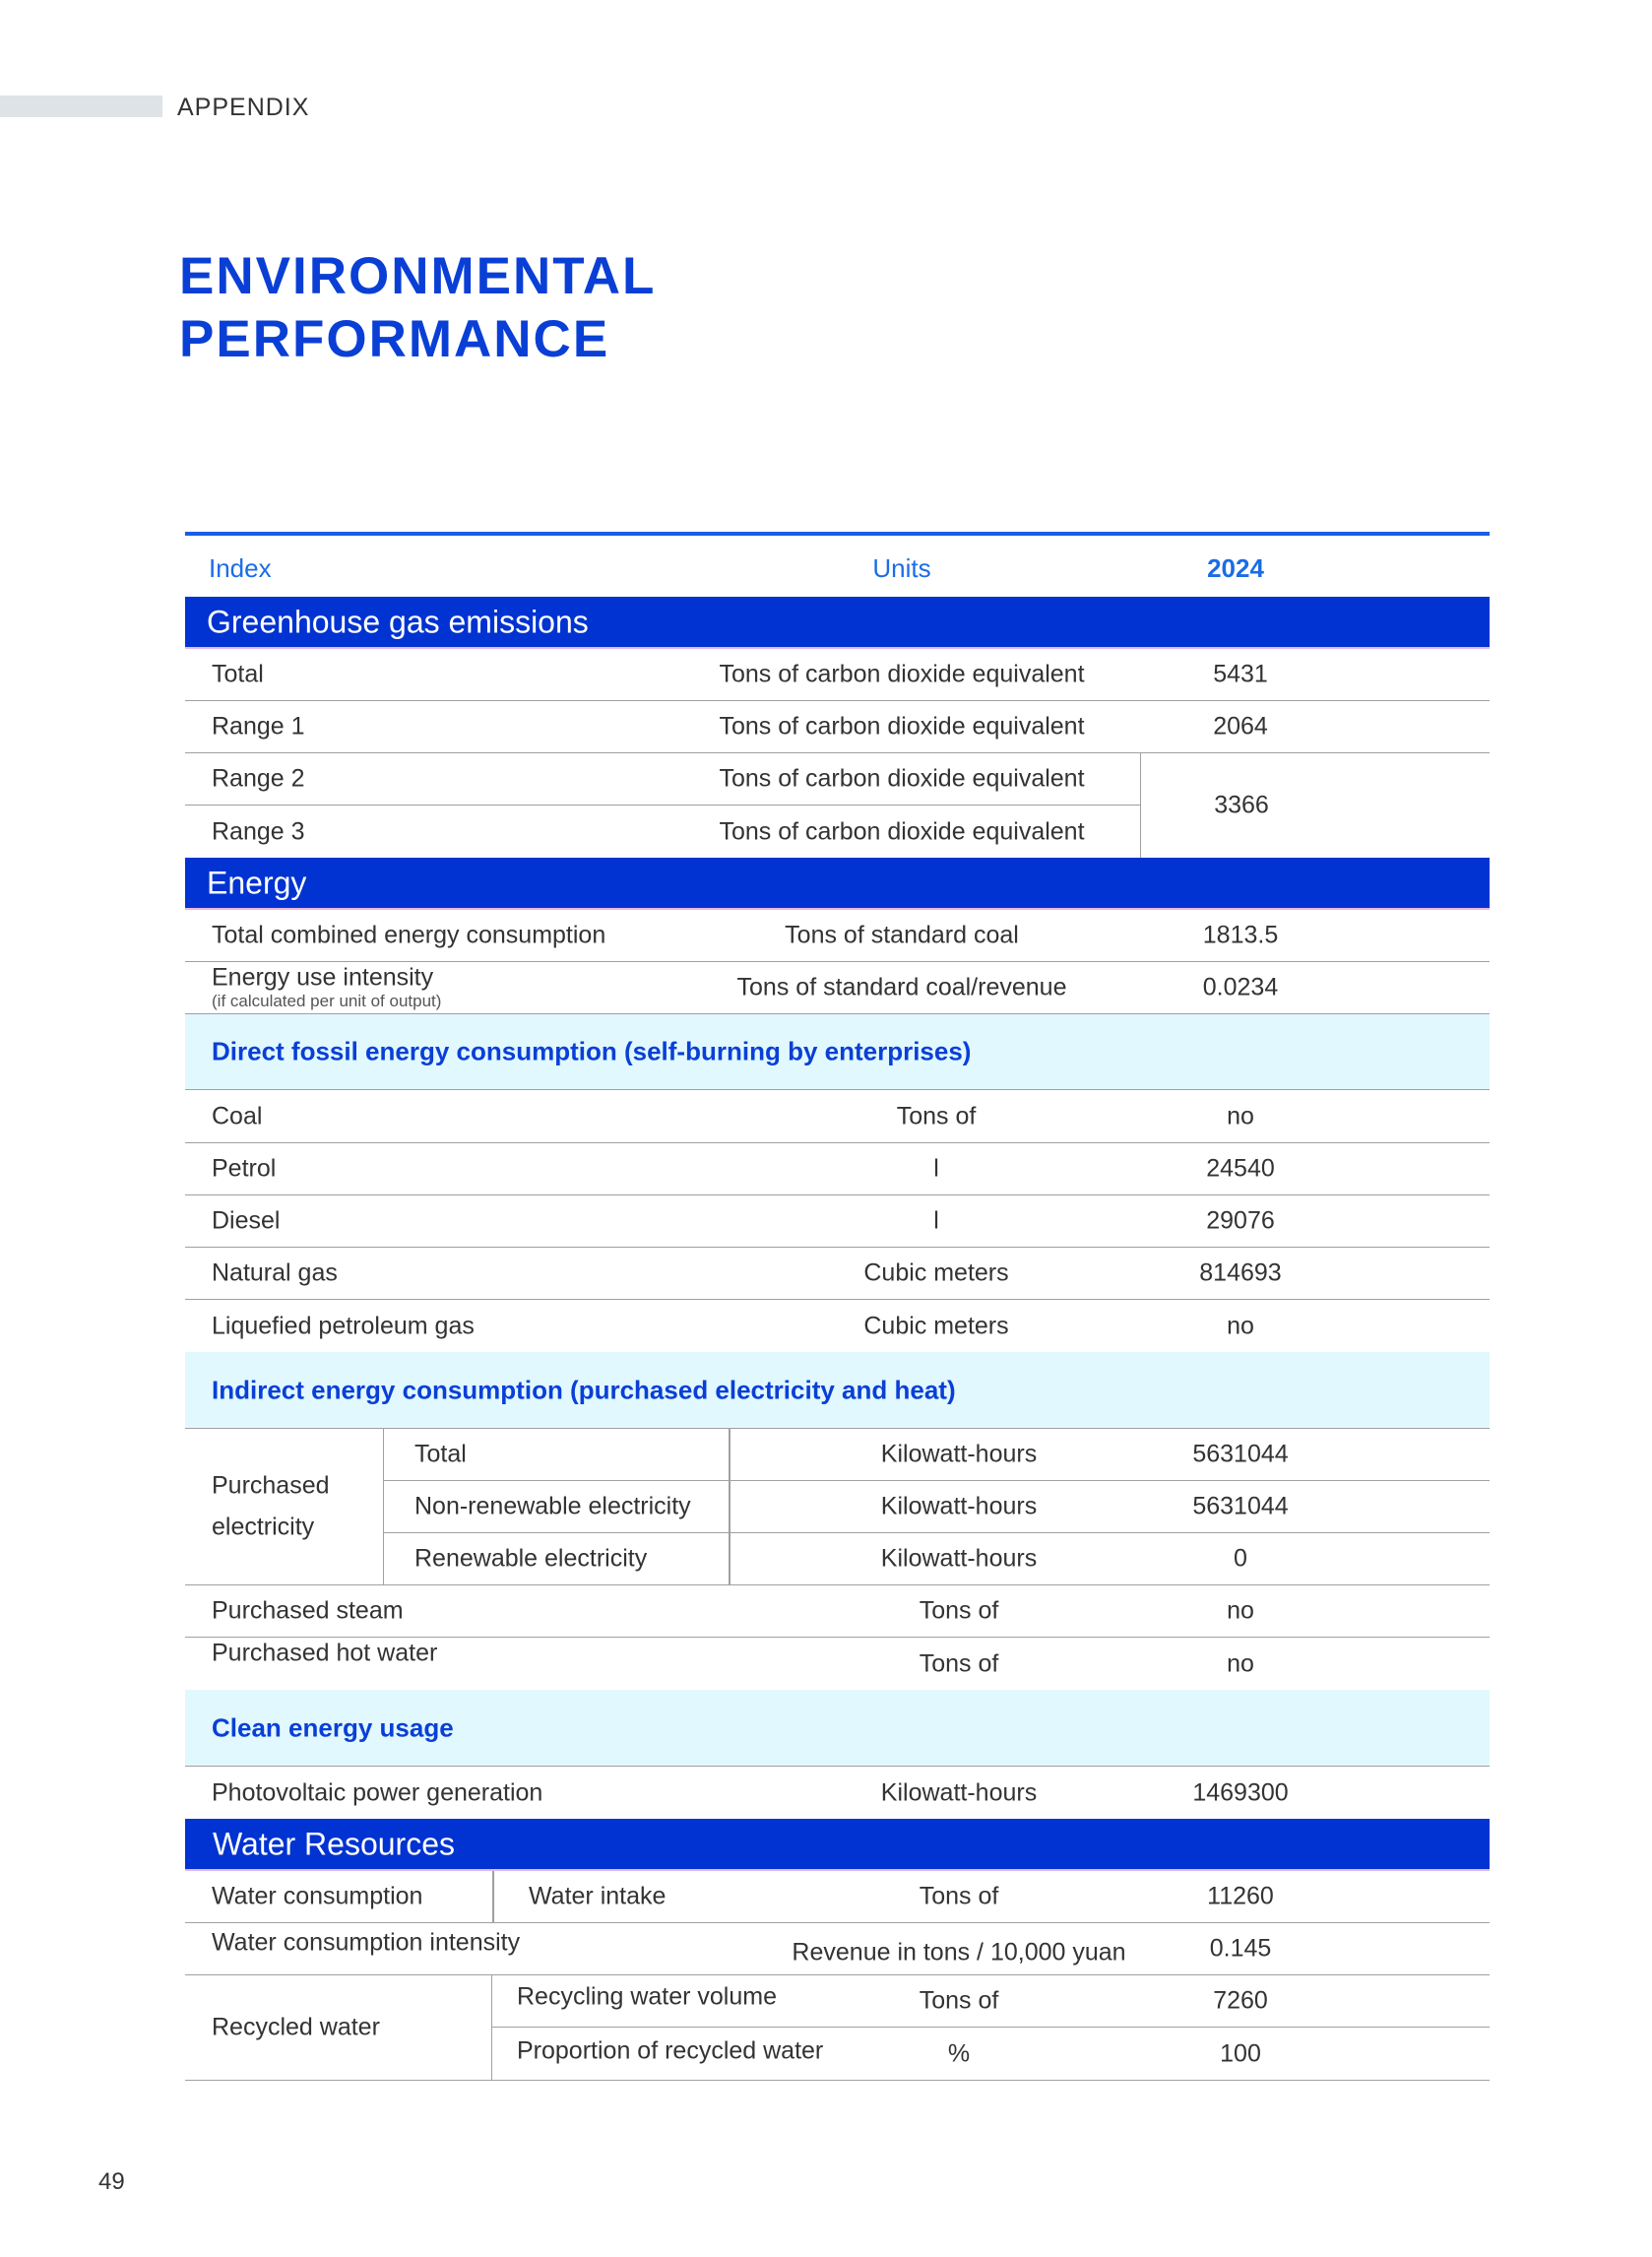 This screenshot has height=2257, width=1652. Describe the element at coordinates (838, 1326) in the screenshot. I see `table-row: Liquefied petroleum gas Cubic meters no` at that location.